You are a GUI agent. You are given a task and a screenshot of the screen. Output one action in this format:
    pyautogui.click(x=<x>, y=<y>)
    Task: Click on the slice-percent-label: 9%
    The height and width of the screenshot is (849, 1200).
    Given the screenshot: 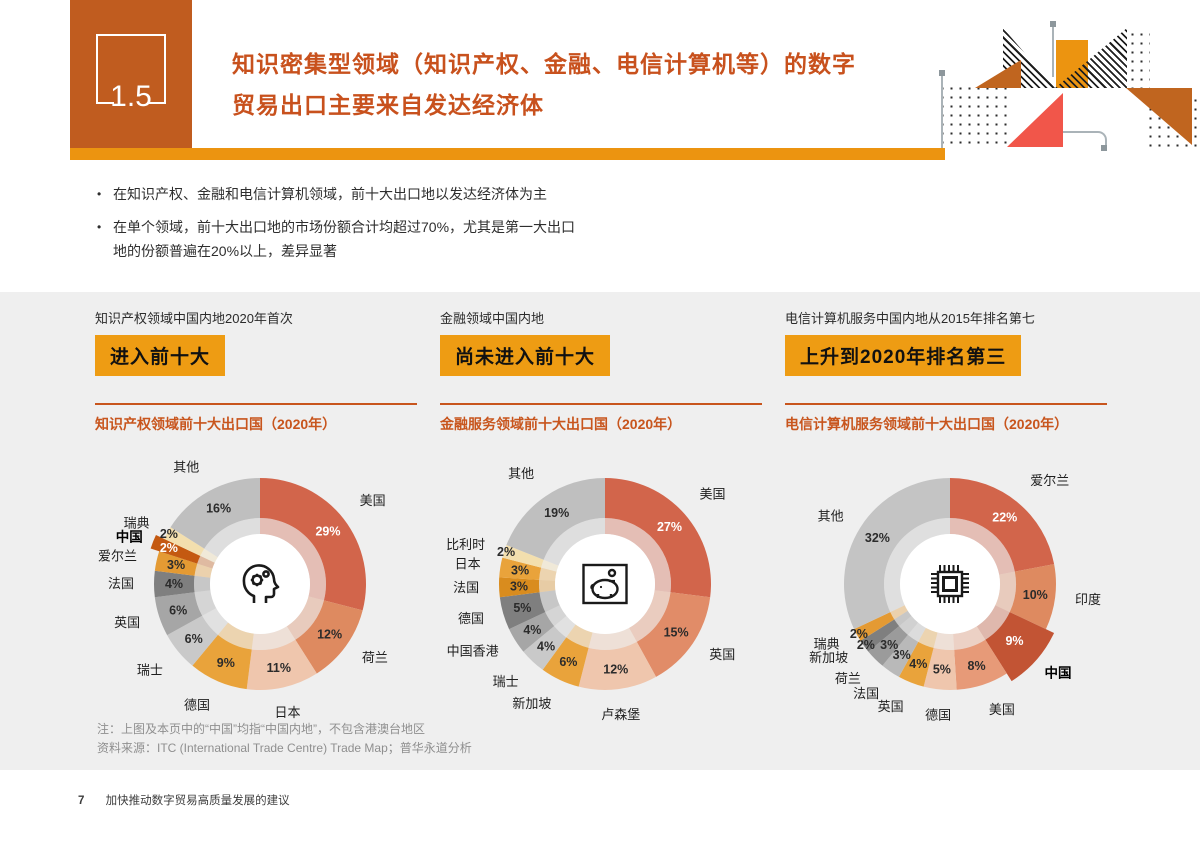 What is the action you would take?
    pyautogui.click(x=226, y=663)
    